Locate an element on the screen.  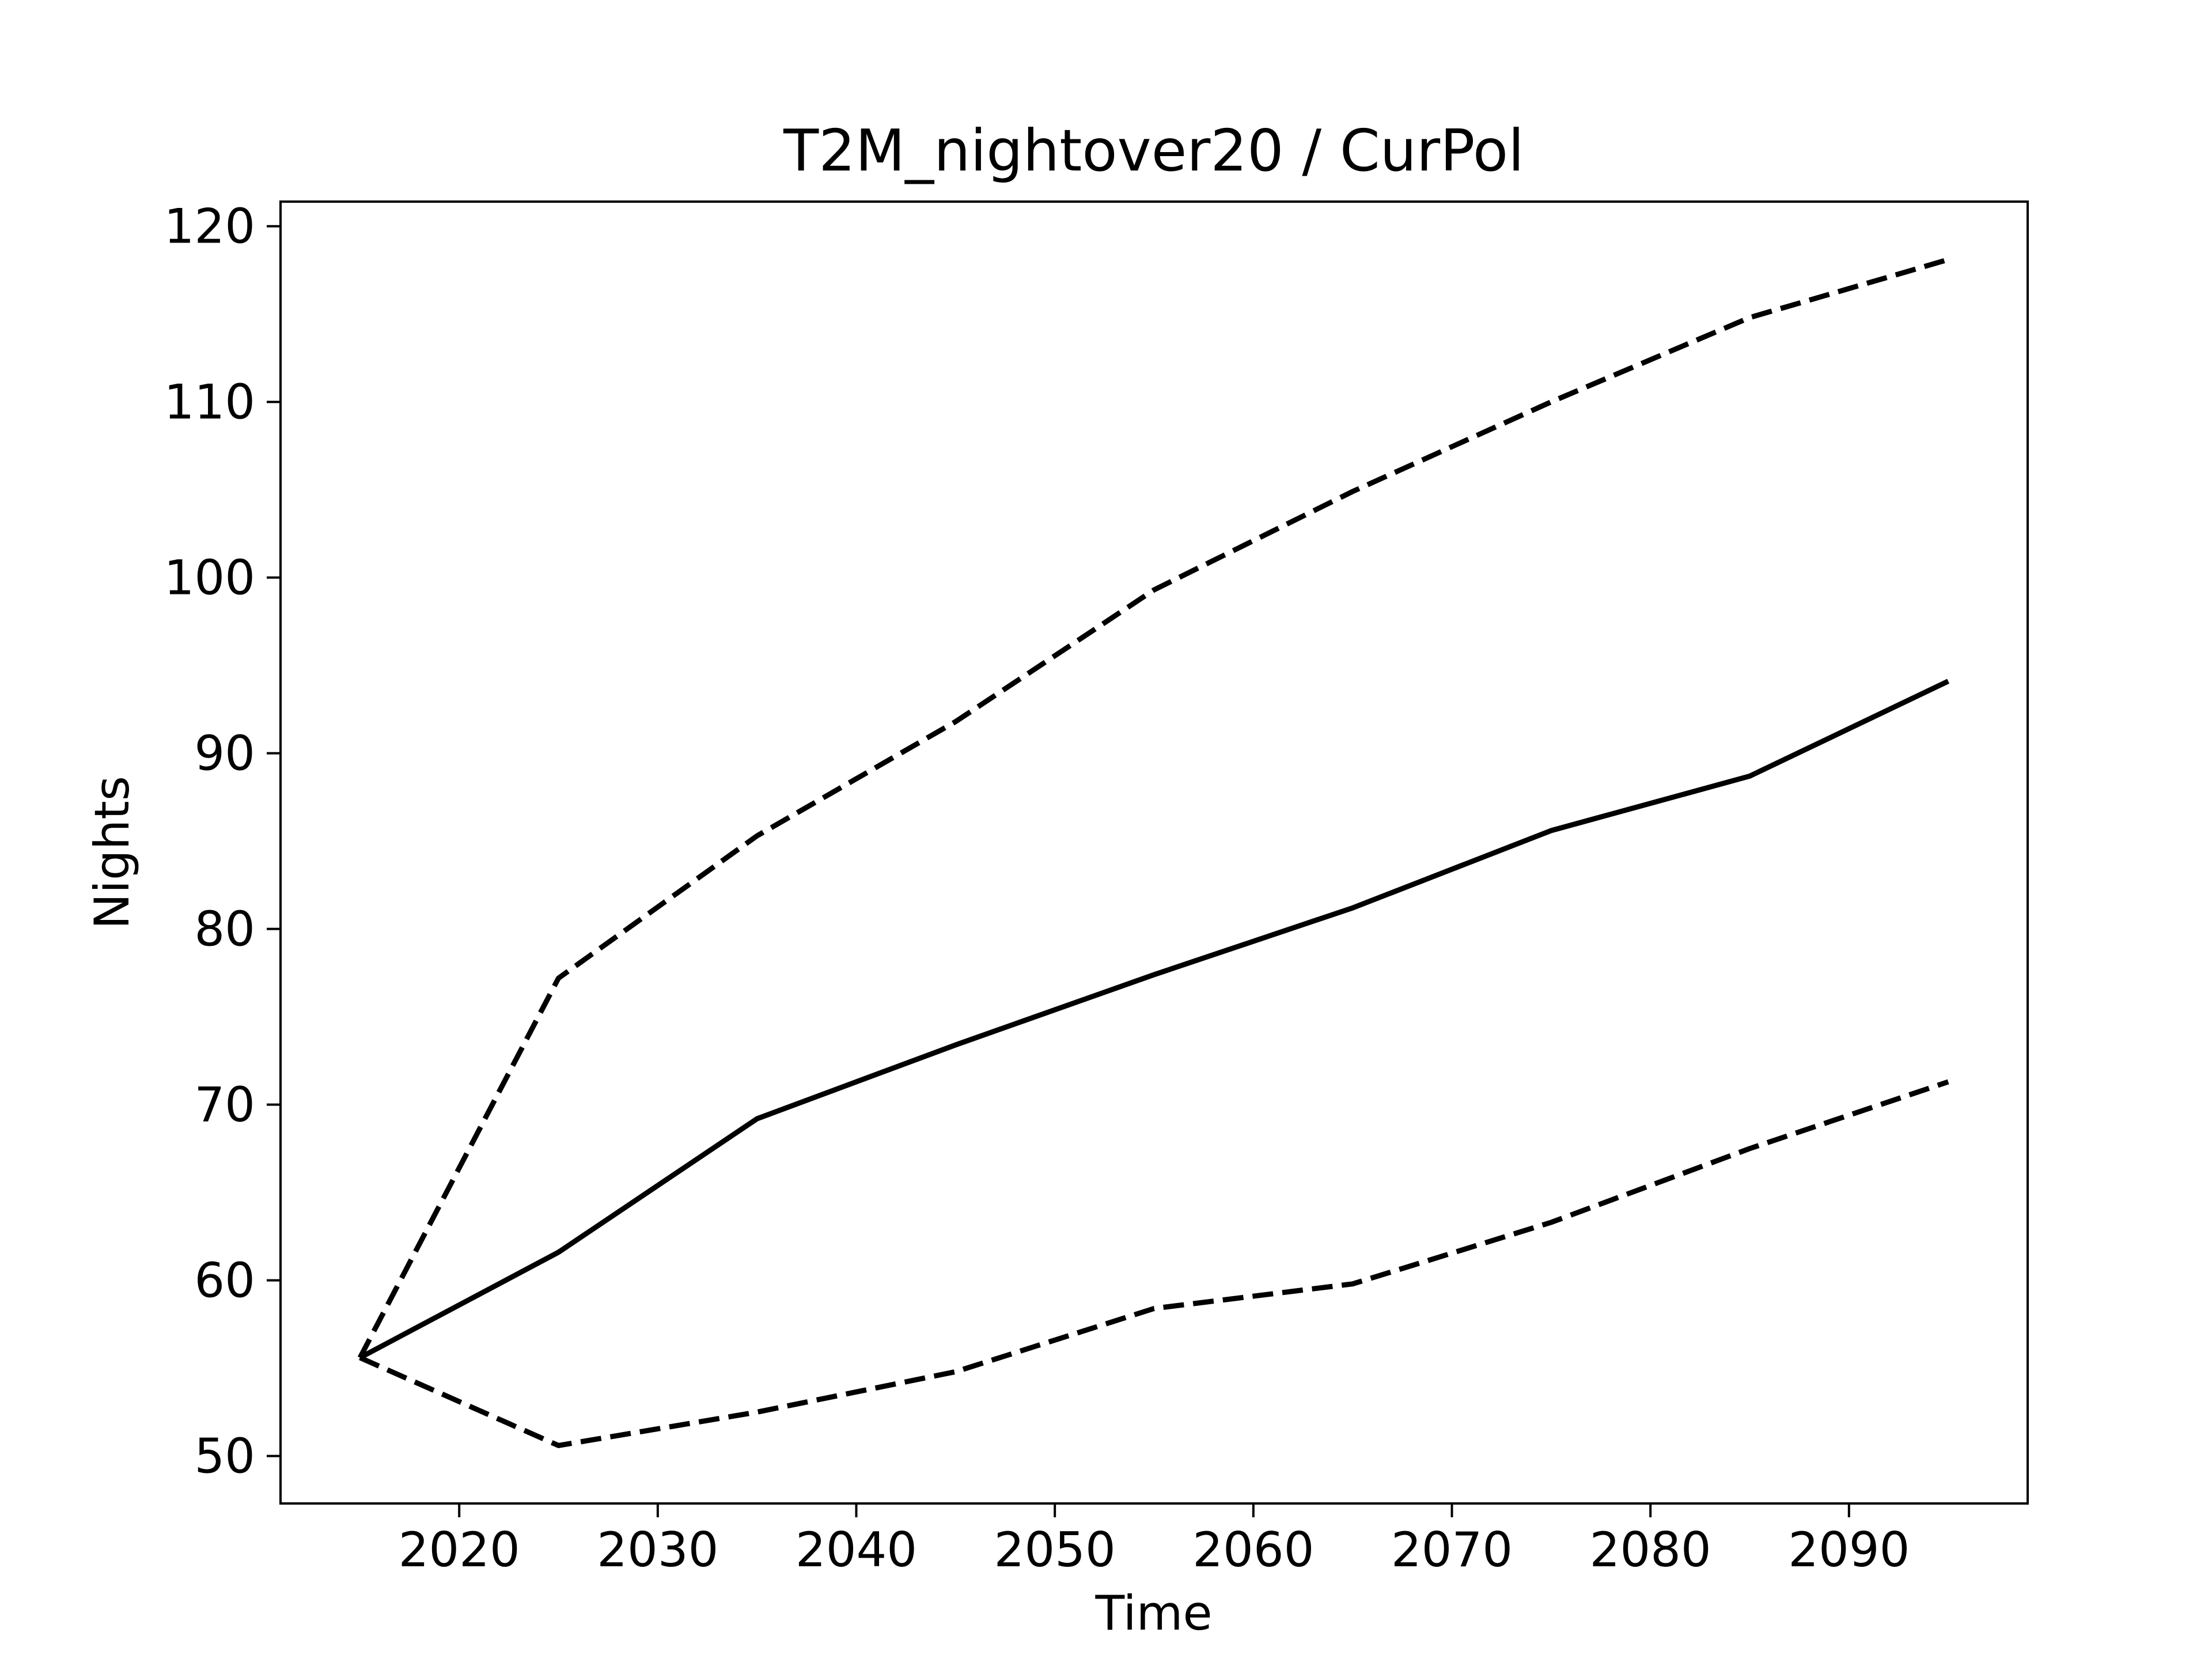
x-axis-title: Time is located at coordinates (1153, 1613).